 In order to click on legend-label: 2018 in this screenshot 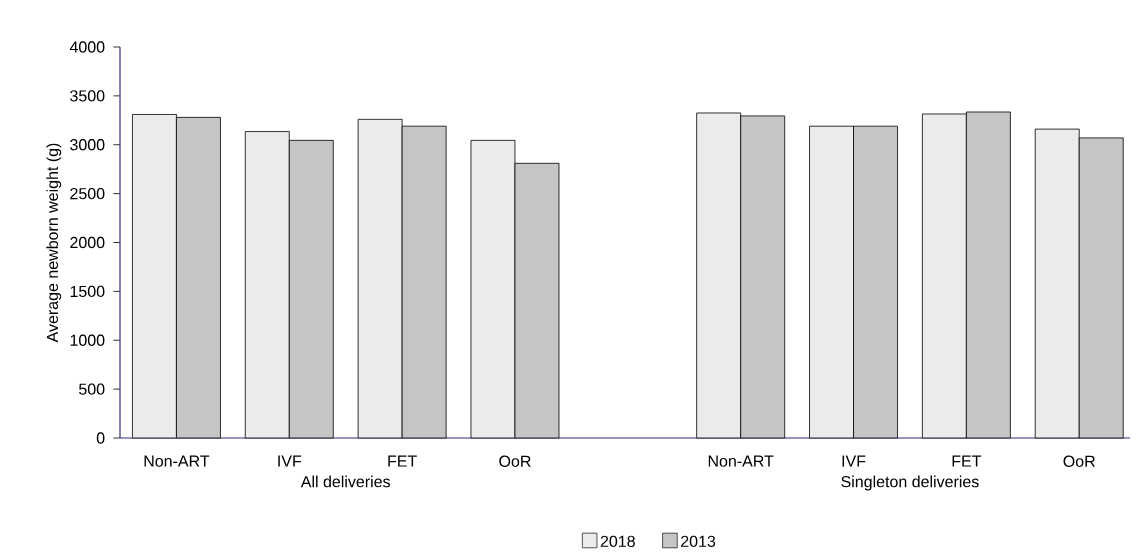, I will do `click(617, 541)`.